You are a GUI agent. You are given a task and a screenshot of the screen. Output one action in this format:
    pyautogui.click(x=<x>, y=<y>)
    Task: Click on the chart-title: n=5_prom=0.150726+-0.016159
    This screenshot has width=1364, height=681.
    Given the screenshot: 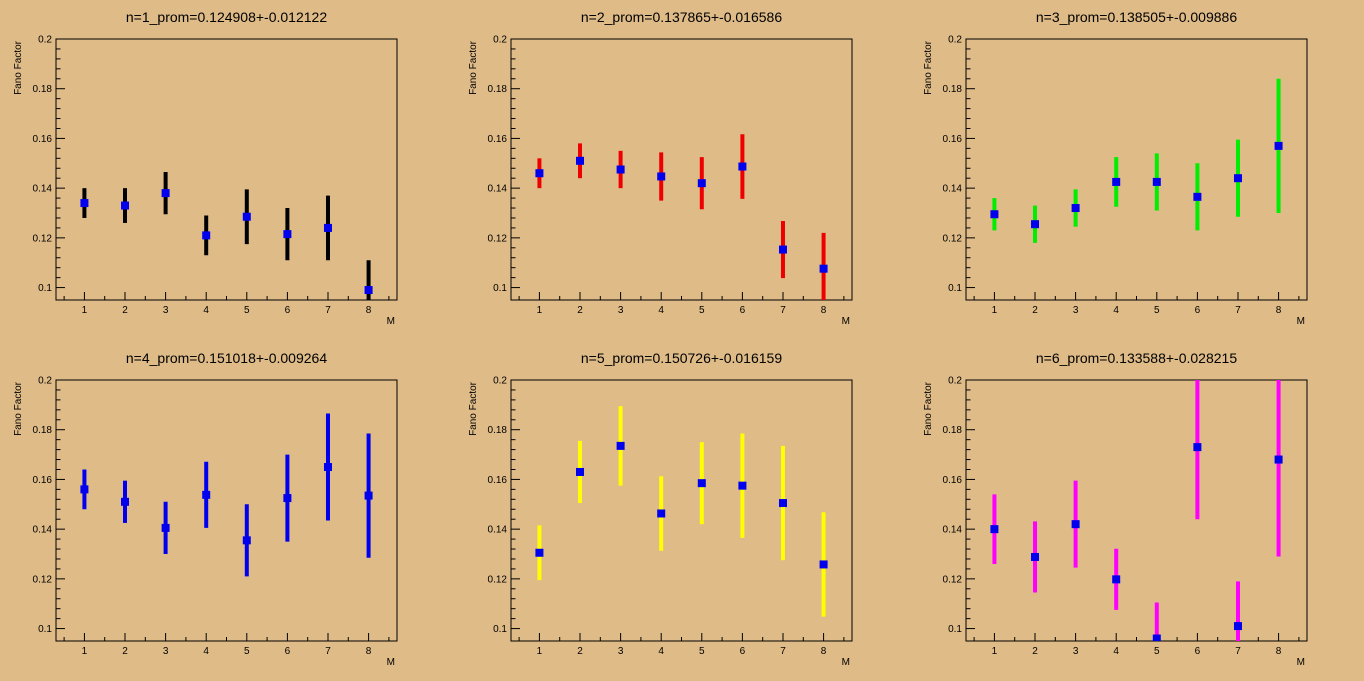 What is the action you would take?
    pyautogui.click(x=681, y=358)
    